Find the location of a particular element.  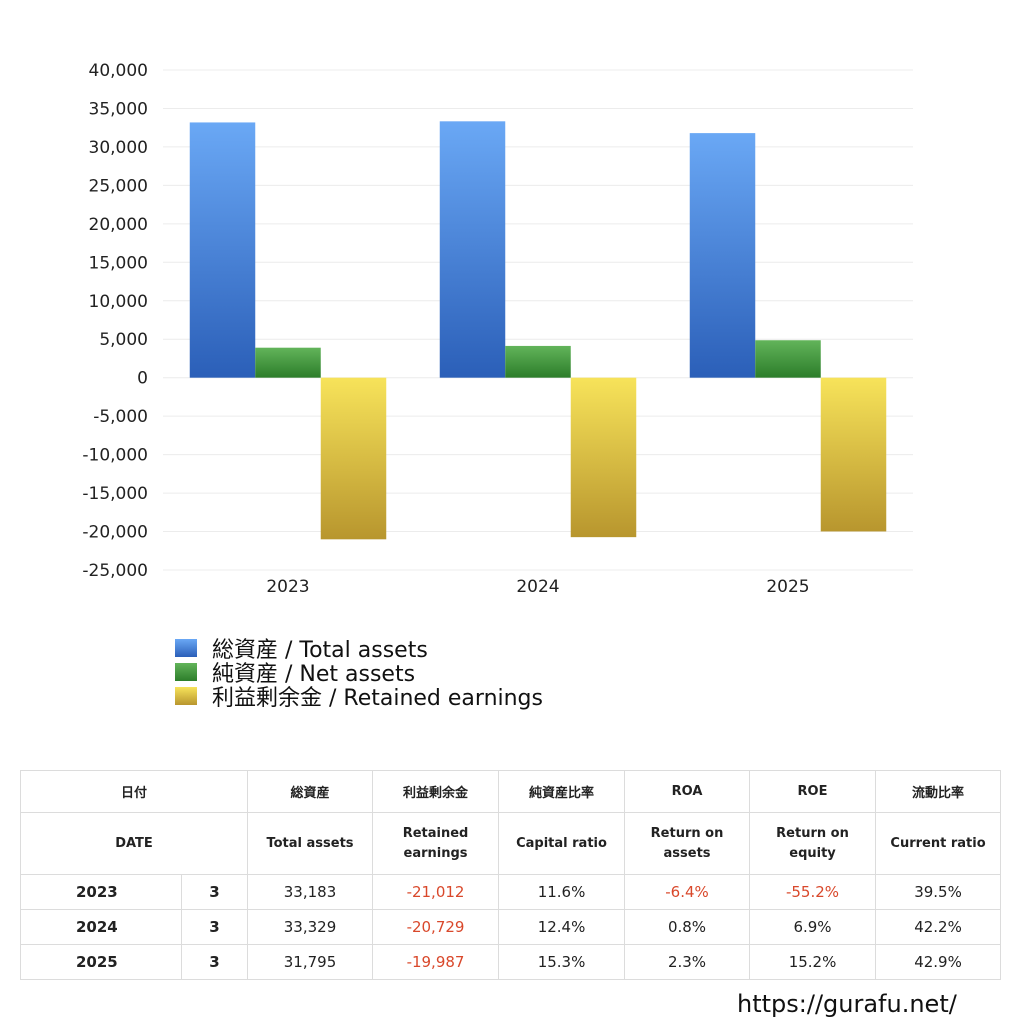

header-total-assets-en: Total assets is located at coordinates (310, 843).